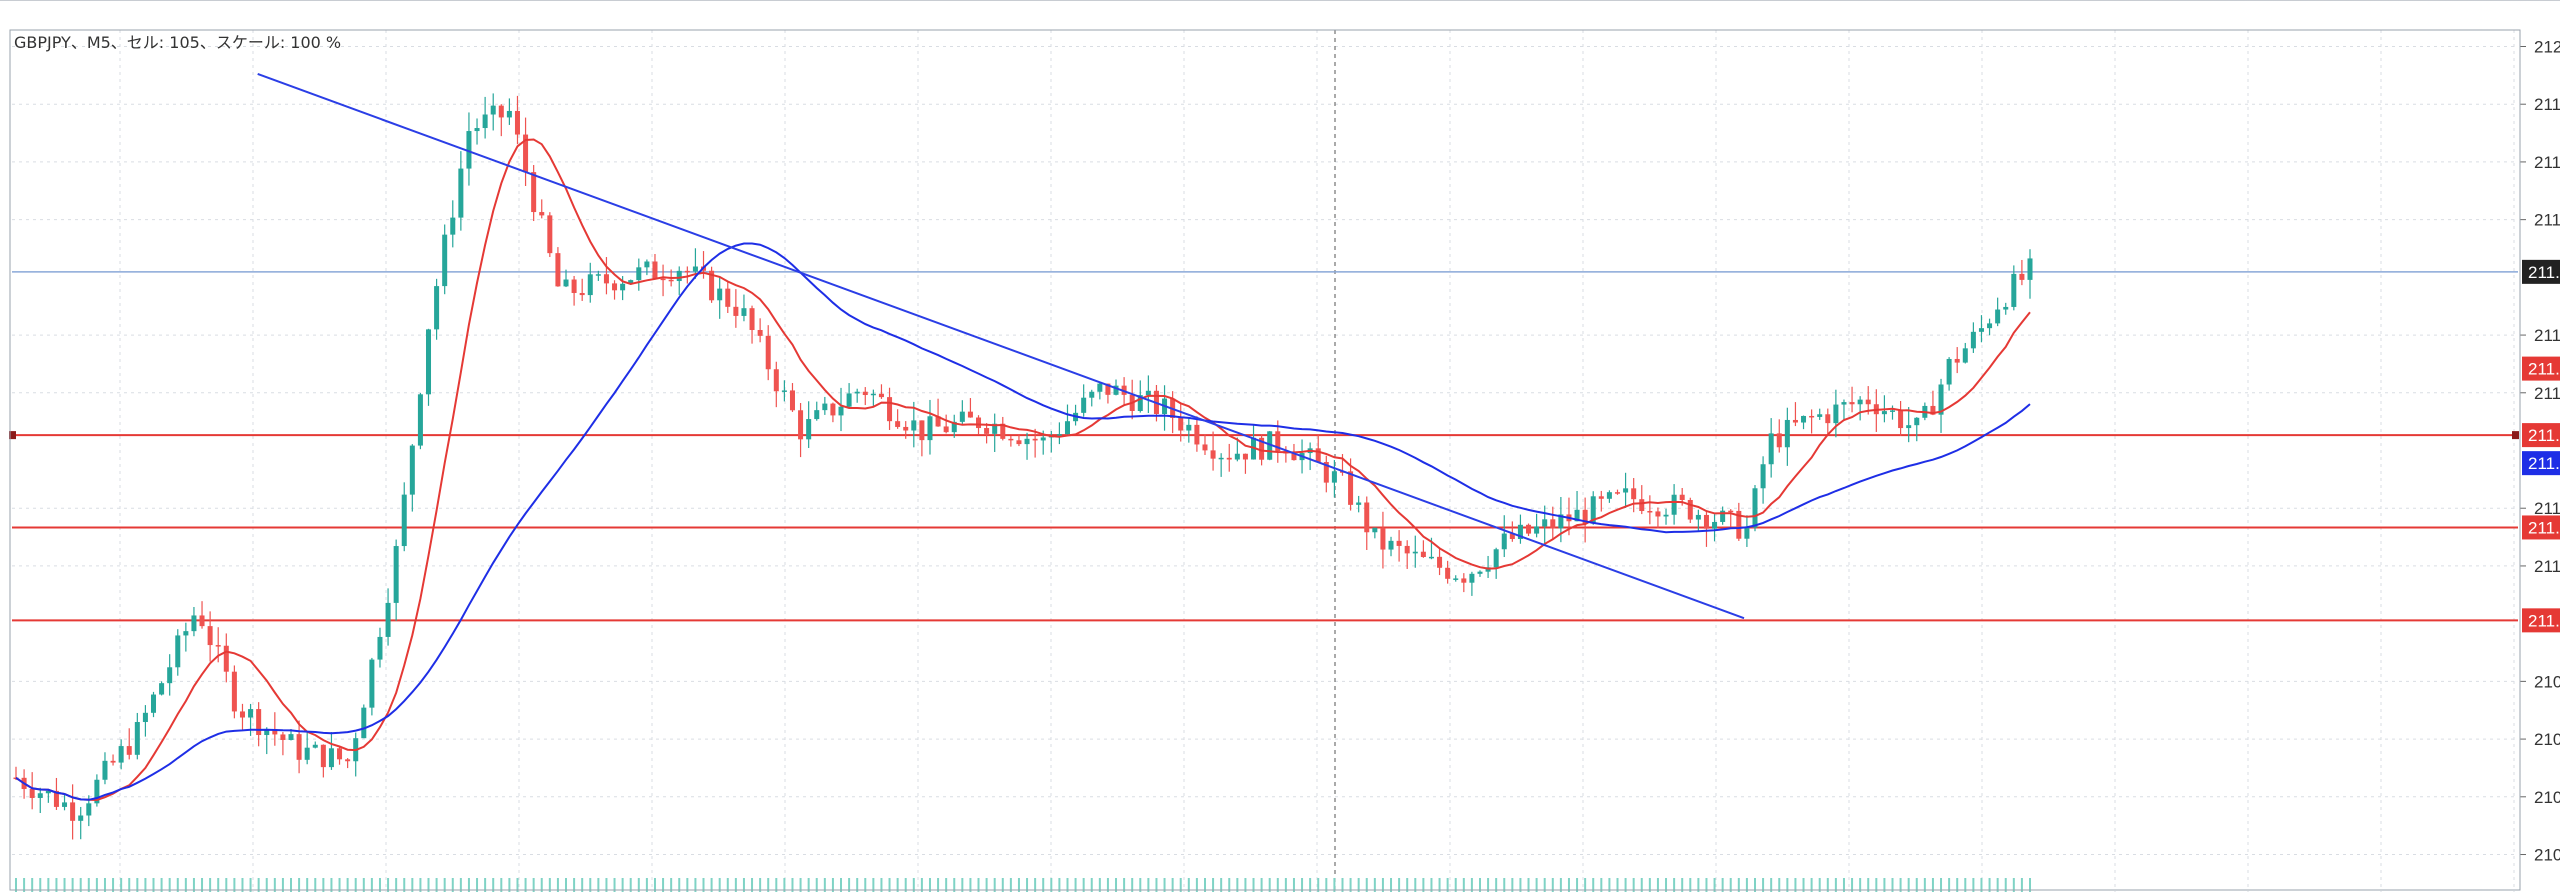 This screenshot has height=892, width=2560. Describe the element at coordinates (2547, 797) in the screenshot. I see `axis-tick-label: 210.735` at that location.